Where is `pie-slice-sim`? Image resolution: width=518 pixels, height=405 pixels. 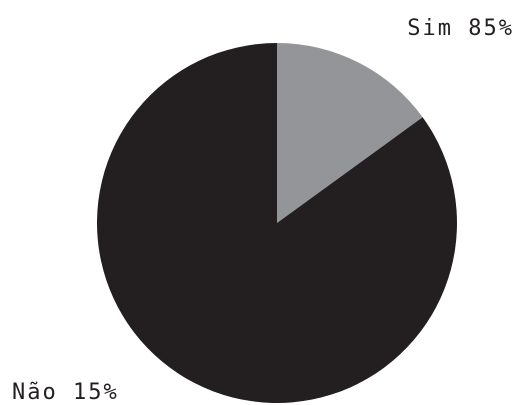 pie-slice-sim is located at coordinates (350, 133).